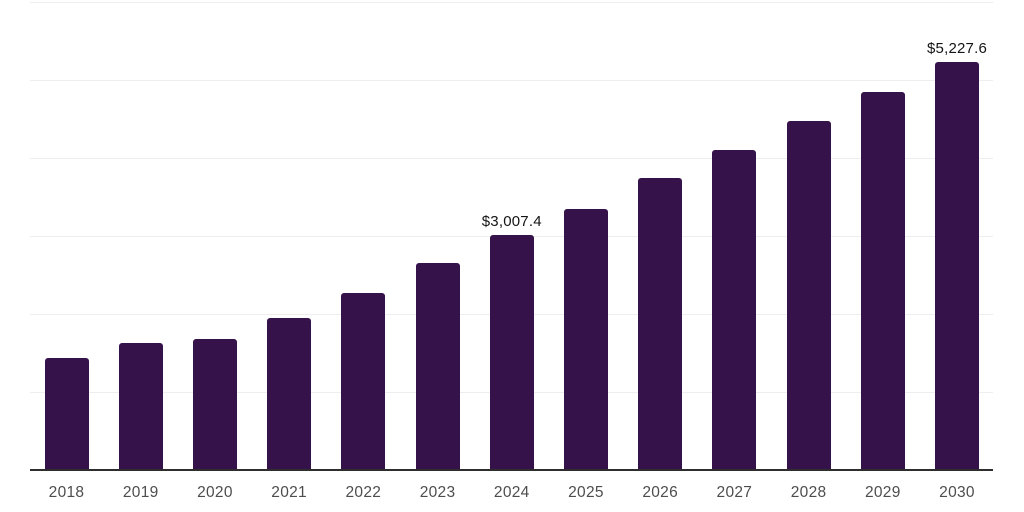 The width and height of the screenshot is (1024, 512). What do you see at coordinates (957, 266) in the screenshot?
I see `bar-2030` at bounding box center [957, 266].